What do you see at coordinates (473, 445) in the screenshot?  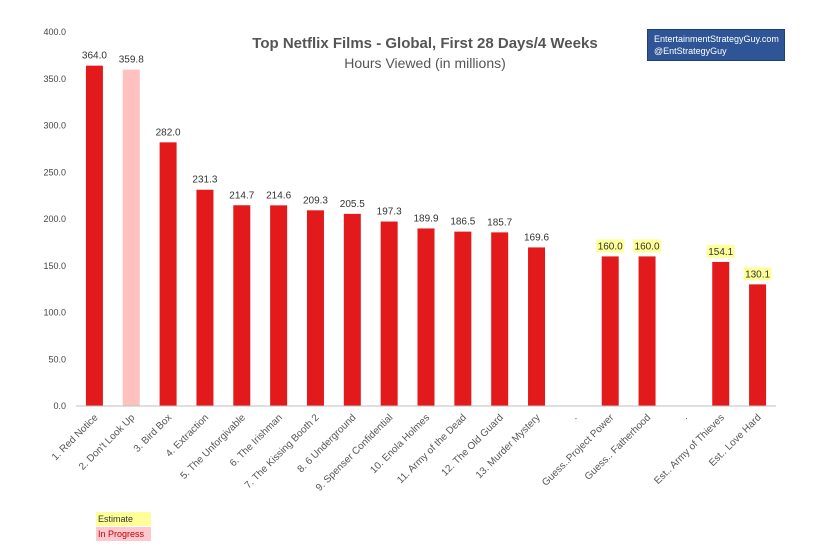 I see `category-label: 12. The Old Guard` at bounding box center [473, 445].